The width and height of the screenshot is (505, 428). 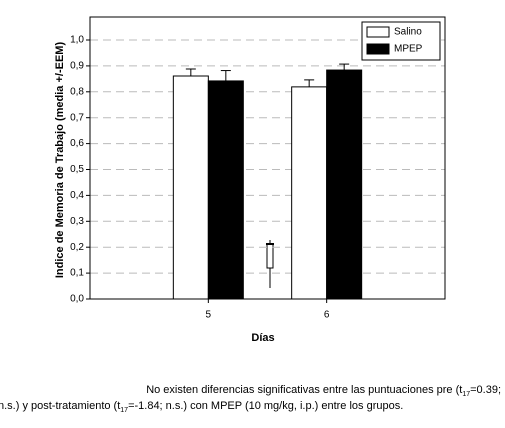 What do you see at coordinates (327, 315) in the screenshot?
I see `x-tick-label: 6` at bounding box center [327, 315].